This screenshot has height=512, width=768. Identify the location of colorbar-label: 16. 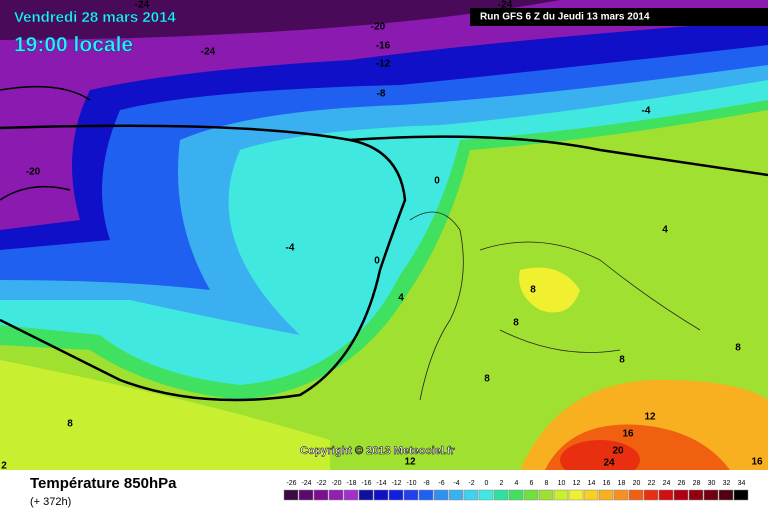
(607, 483).